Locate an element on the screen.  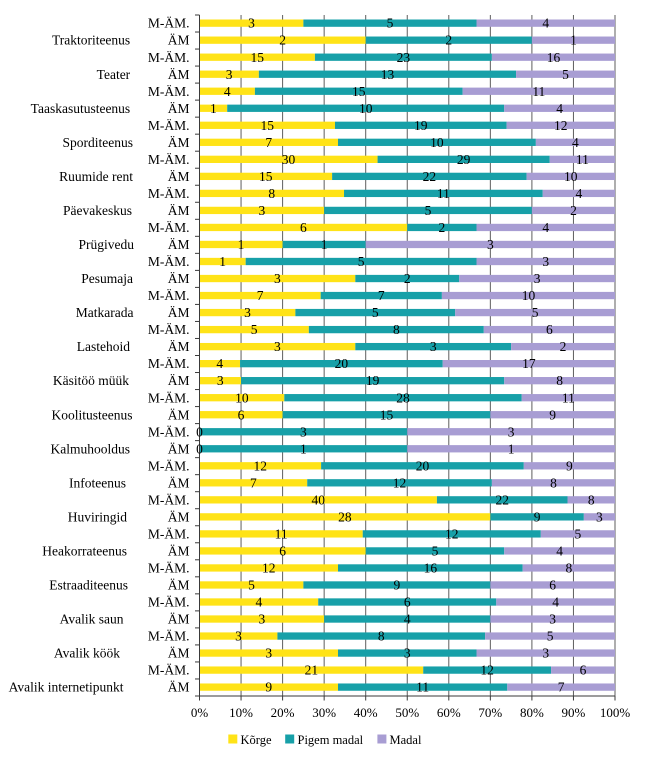
svg-text: 60% is located at coordinates (449, 712).